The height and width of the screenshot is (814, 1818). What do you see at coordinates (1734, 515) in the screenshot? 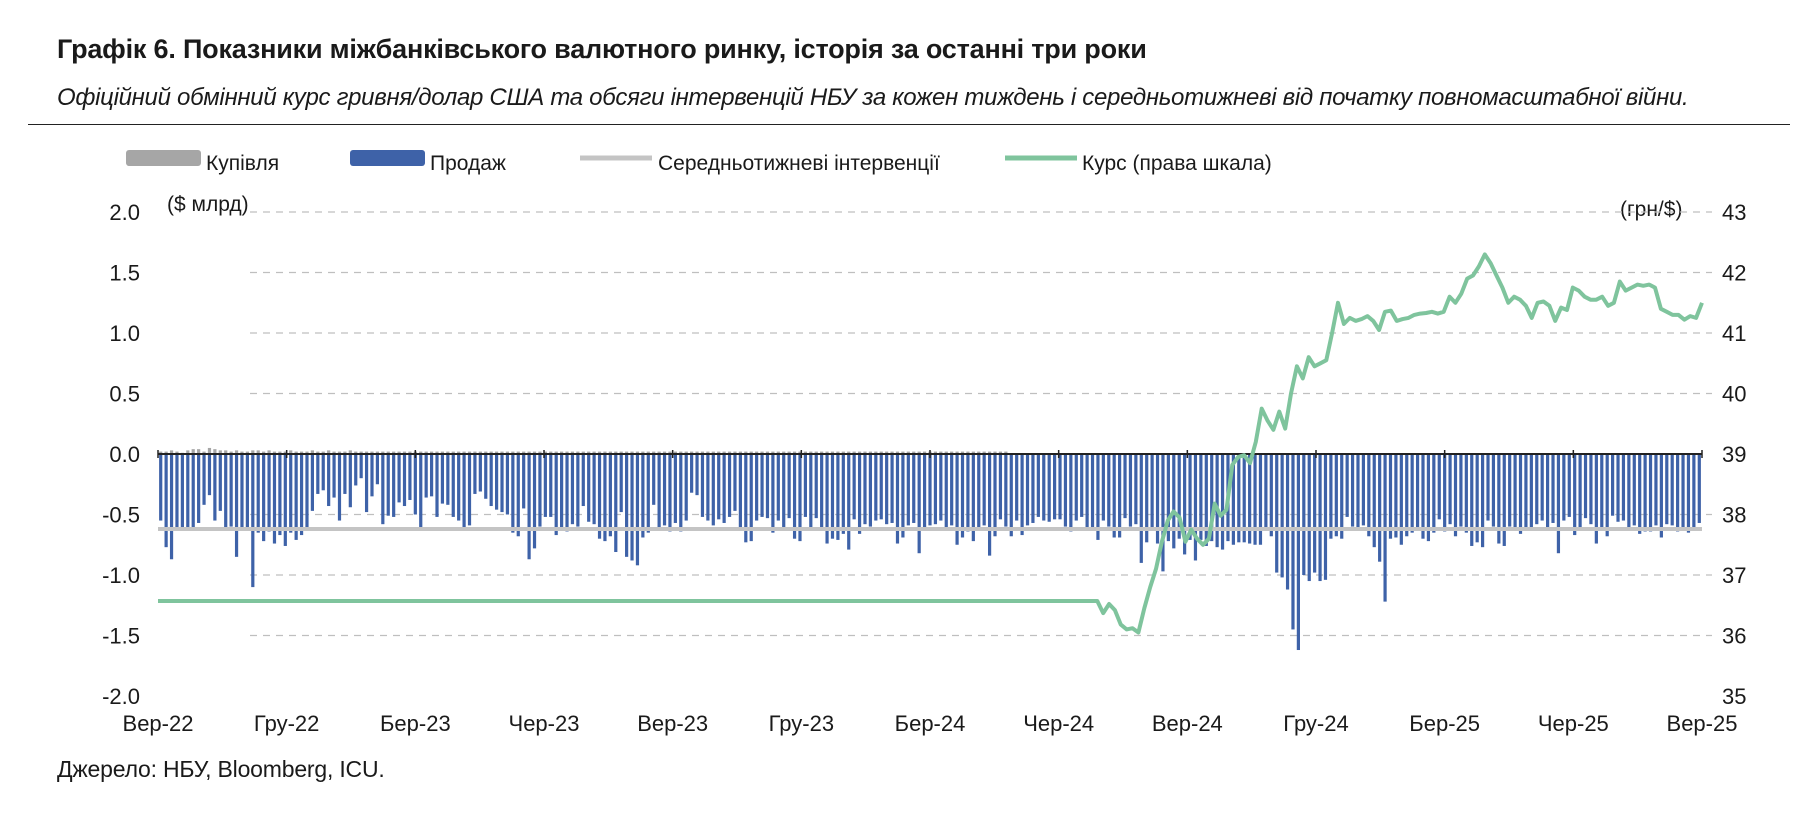
I see `right-tick-label: 38` at bounding box center [1734, 515].